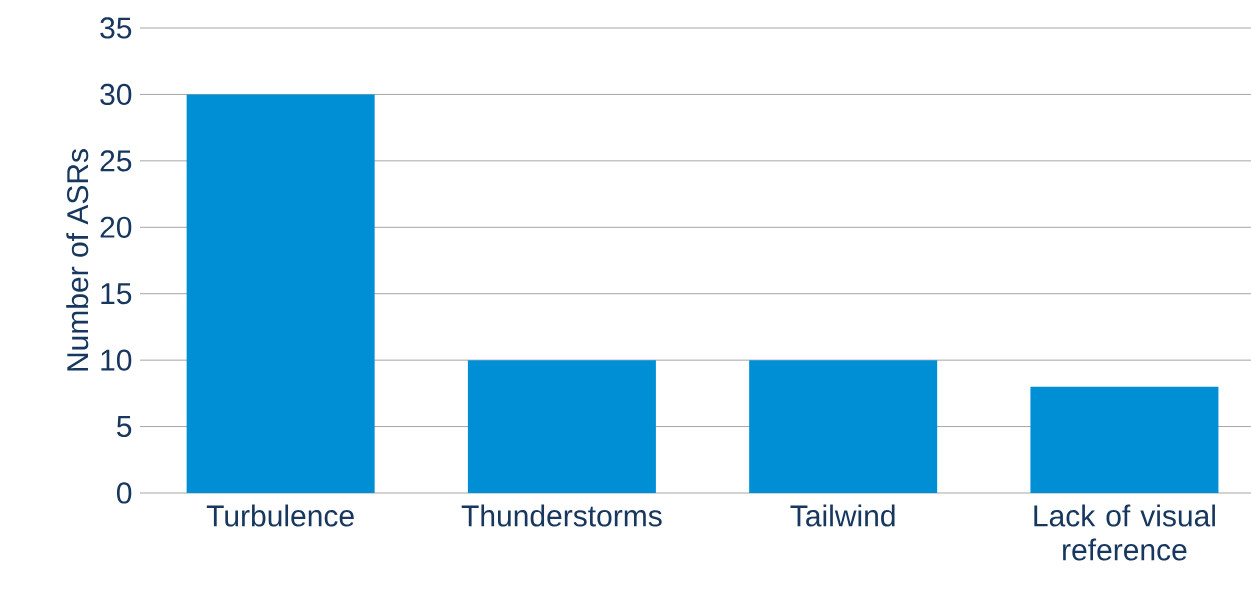 This screenshot has width=1251, height=597. I want to click on y-tick-label: 25, so click(116, 161).